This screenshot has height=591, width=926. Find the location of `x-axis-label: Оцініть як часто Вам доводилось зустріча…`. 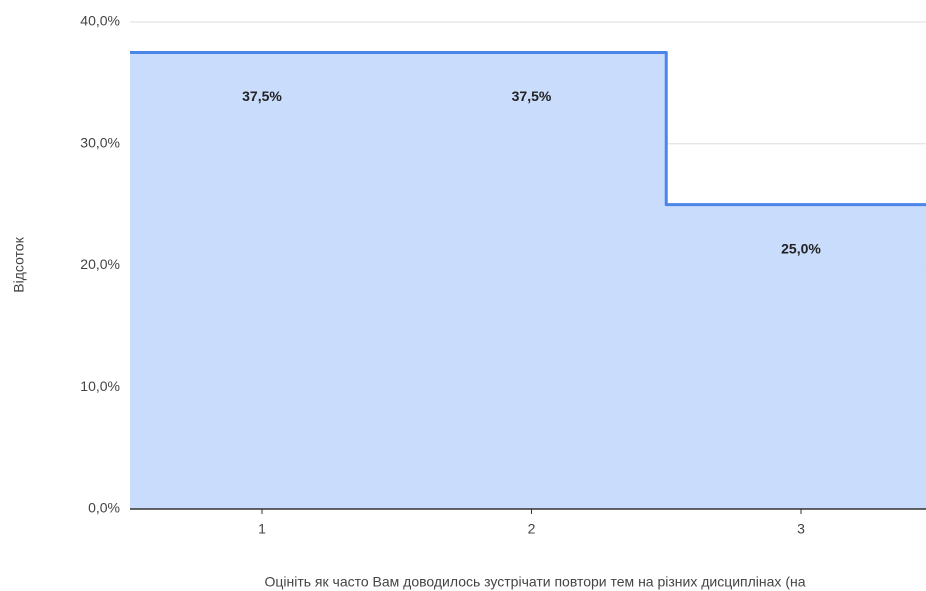

x-axis-label: Оцініть як часто Вам доводилось зустріча… is located at coordinates (534, 582).